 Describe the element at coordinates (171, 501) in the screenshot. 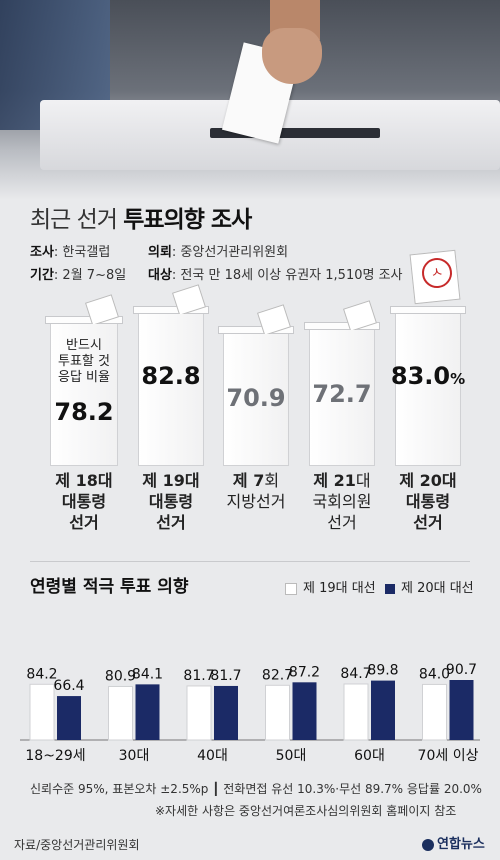

I see `election-label: 제 19대 대통령 선거` at that location.